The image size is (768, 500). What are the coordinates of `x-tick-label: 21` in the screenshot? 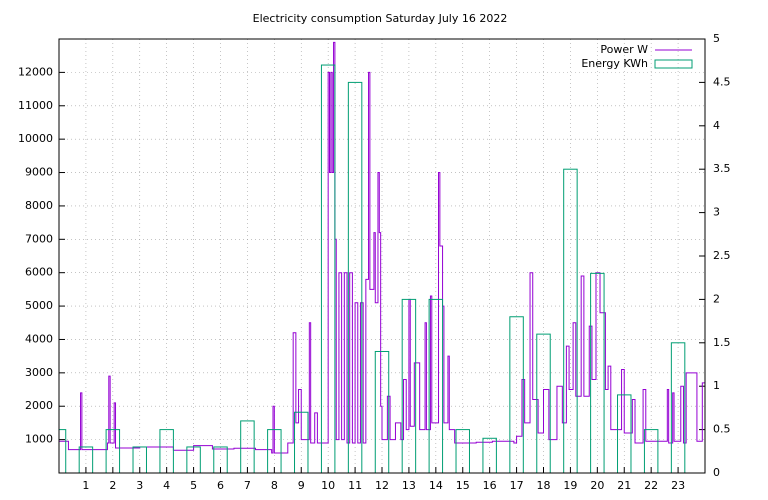 It's located at (624, 485).